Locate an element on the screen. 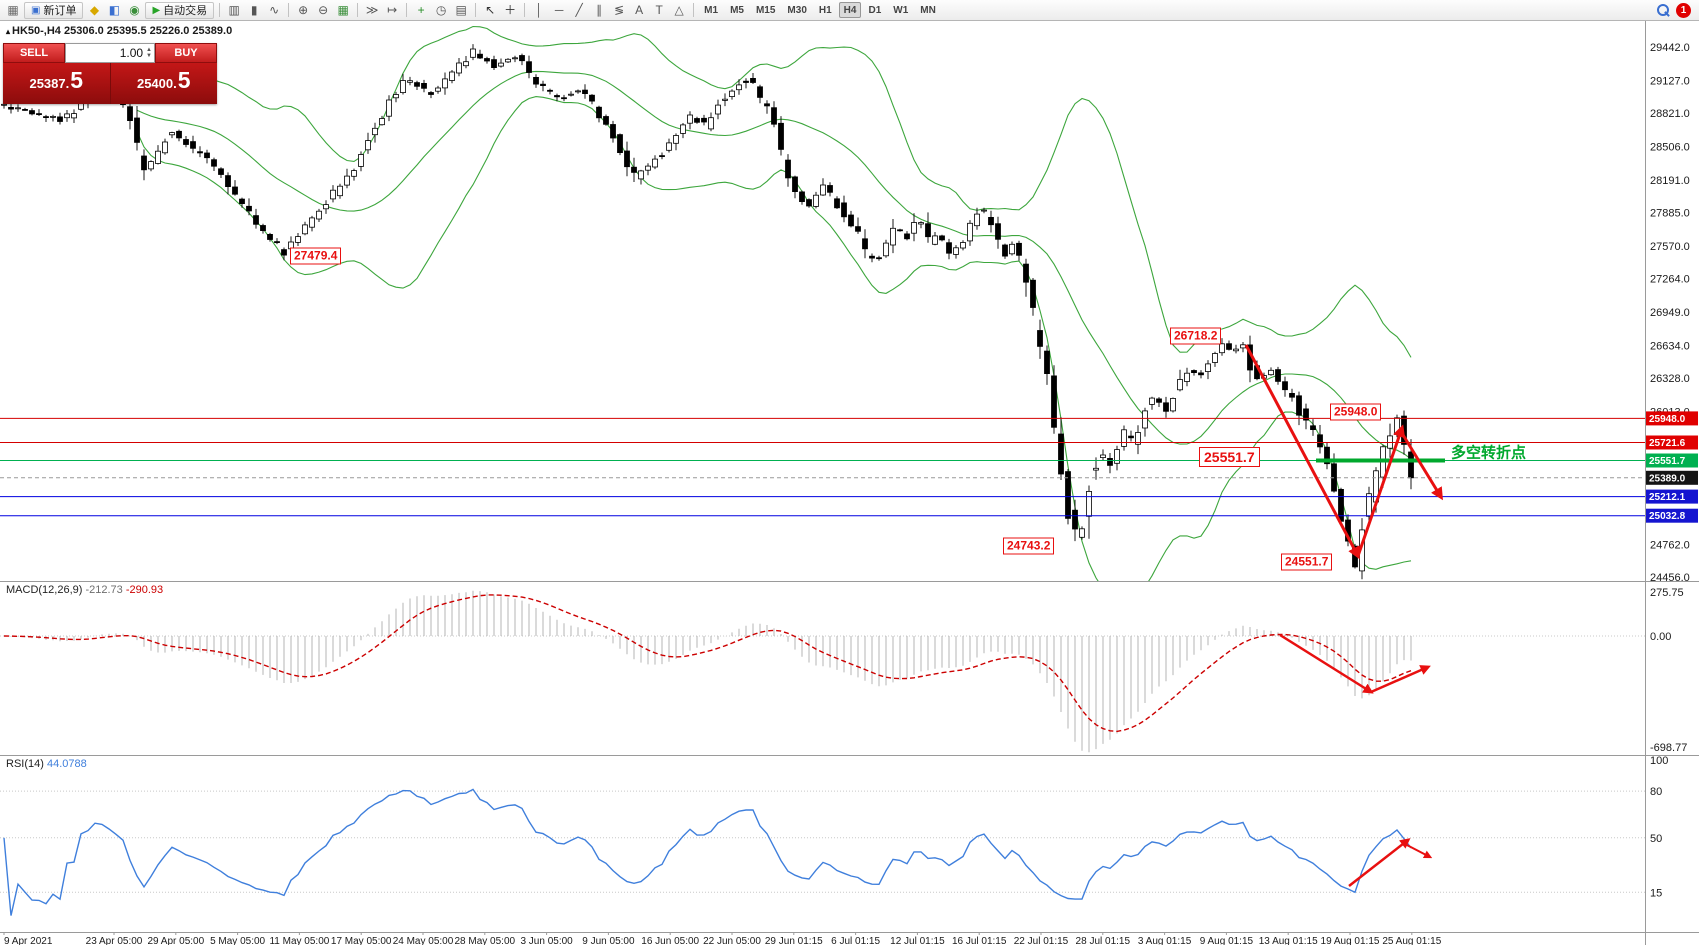  notification-badge: 1 is located at coordinates (1683, 10).